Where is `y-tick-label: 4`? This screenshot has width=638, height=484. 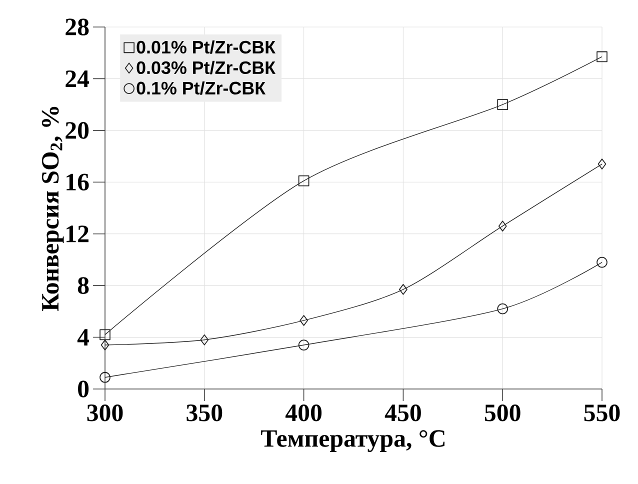 y-tick-label: 4 is located at coordinates (83, 337).